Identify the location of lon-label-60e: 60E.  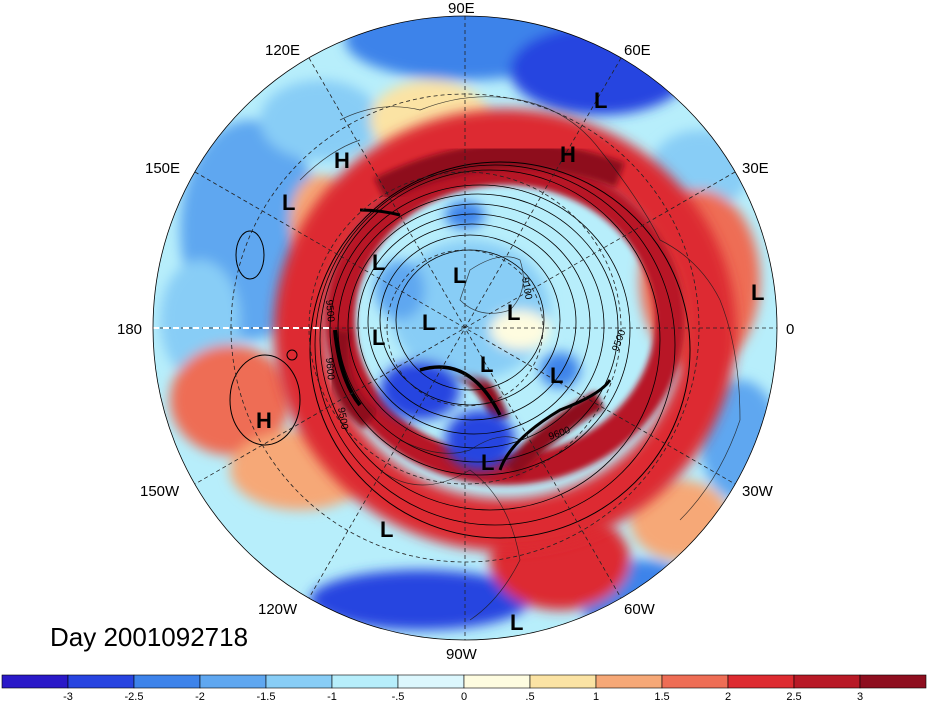
(637, 50).